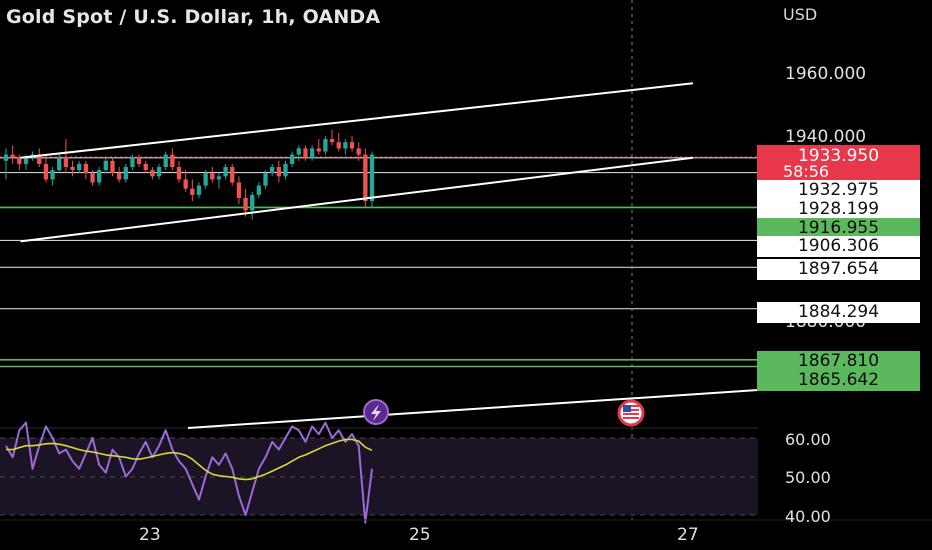 This screenshot has width=932, height=550. Describe the element at coordinates (838, 209) in the screenshot. I see `price-badge: 1928.199` at that location.